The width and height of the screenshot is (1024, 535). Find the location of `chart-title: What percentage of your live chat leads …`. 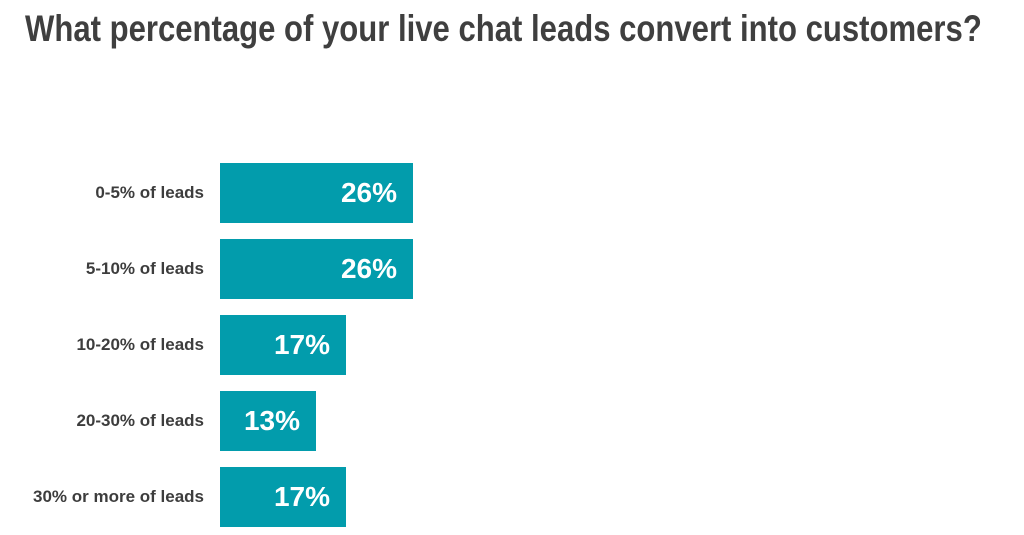

chart-title: What percentage of your live chat leads … is located at coordinates (503, 28).